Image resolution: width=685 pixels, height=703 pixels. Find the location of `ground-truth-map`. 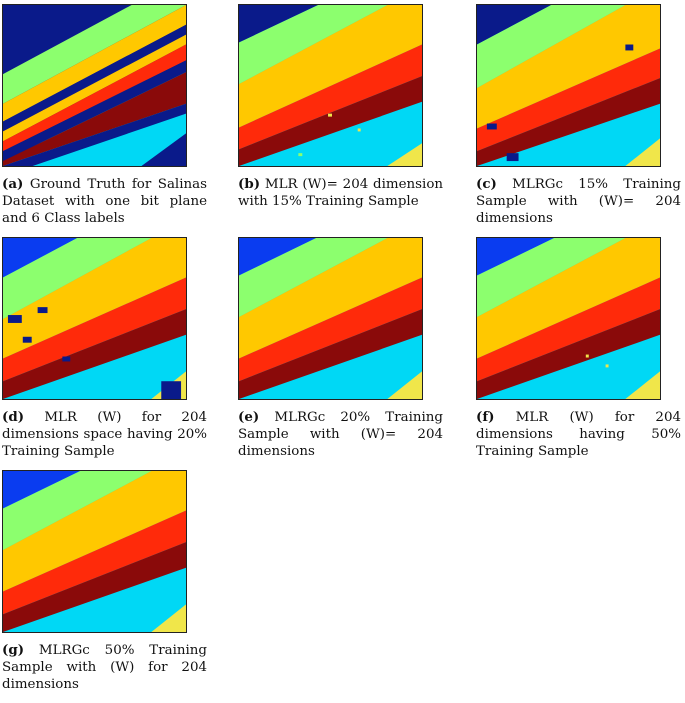

ground-truth-map is located at coordinates (94, 85).